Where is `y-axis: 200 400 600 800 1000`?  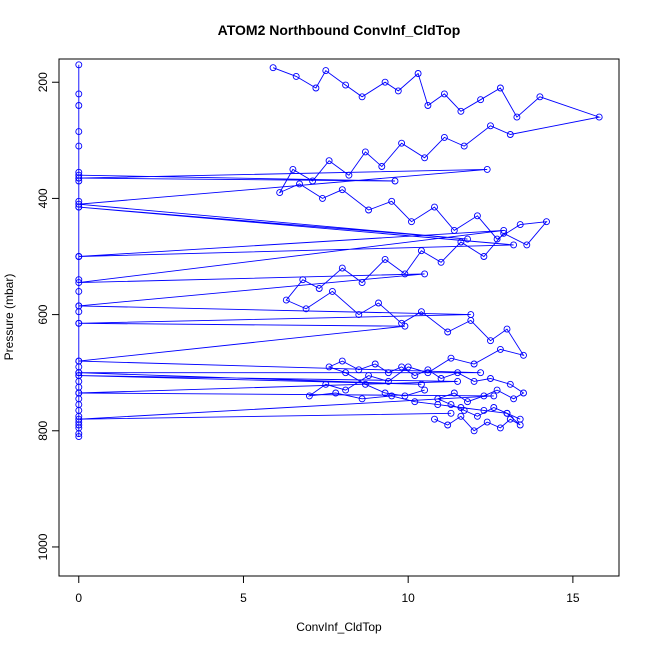
y-axis: 200 400 600 800 1000 is located at coordinates (48, 316).